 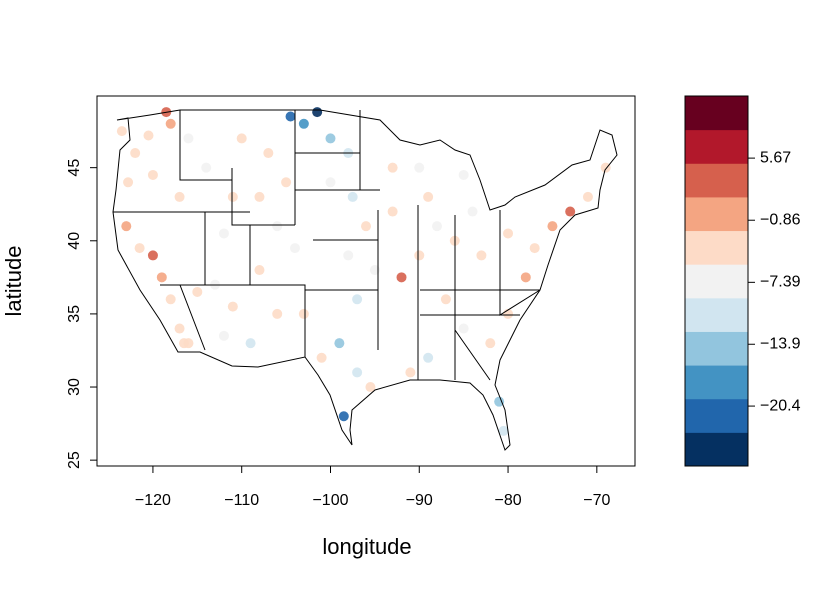 What do you see at coordinates (419, 500) in the screenshot?
I see `x-tick-label: −90` at bounding box center [419, 500].